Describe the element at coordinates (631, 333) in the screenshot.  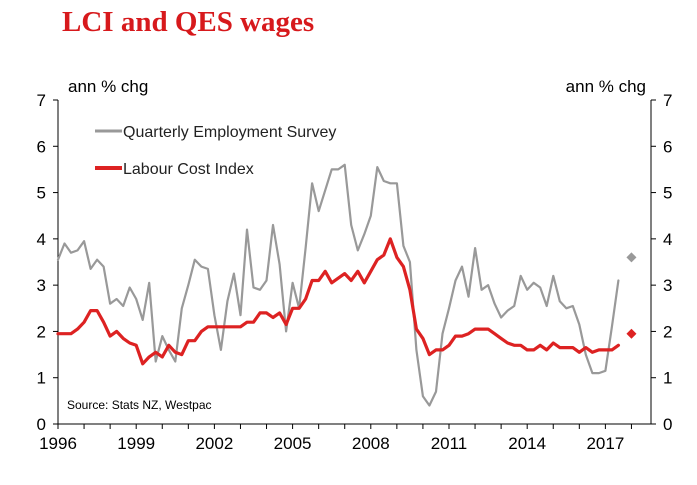
I see `marker-lci-latest` at that location.